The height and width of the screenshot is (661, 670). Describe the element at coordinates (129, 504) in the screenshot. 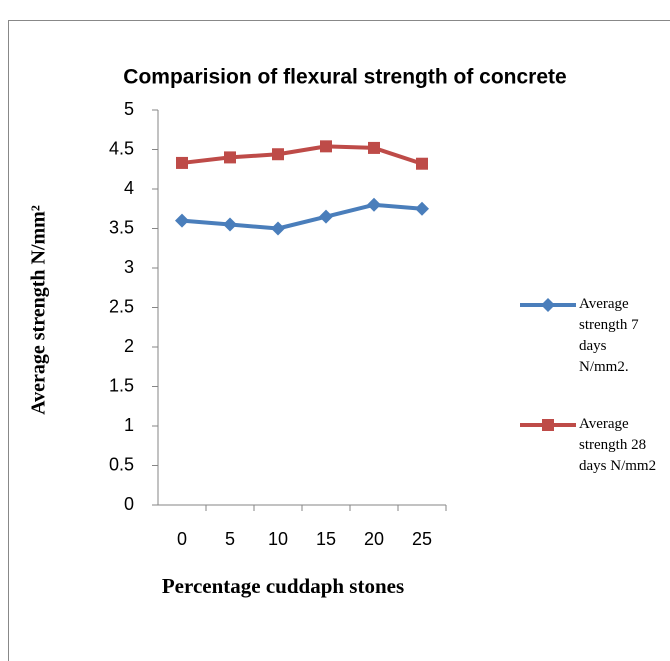

I see `y-tick-label: 0` at that location.